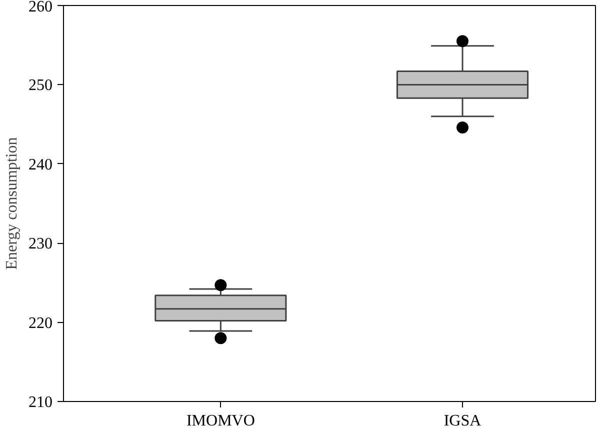 This screenshot has height=437, width=606. What do you see at coordinates (463, 421) in the screenshot?
I see `x-tick-label: IGSA` at bounding box center [463, 421].